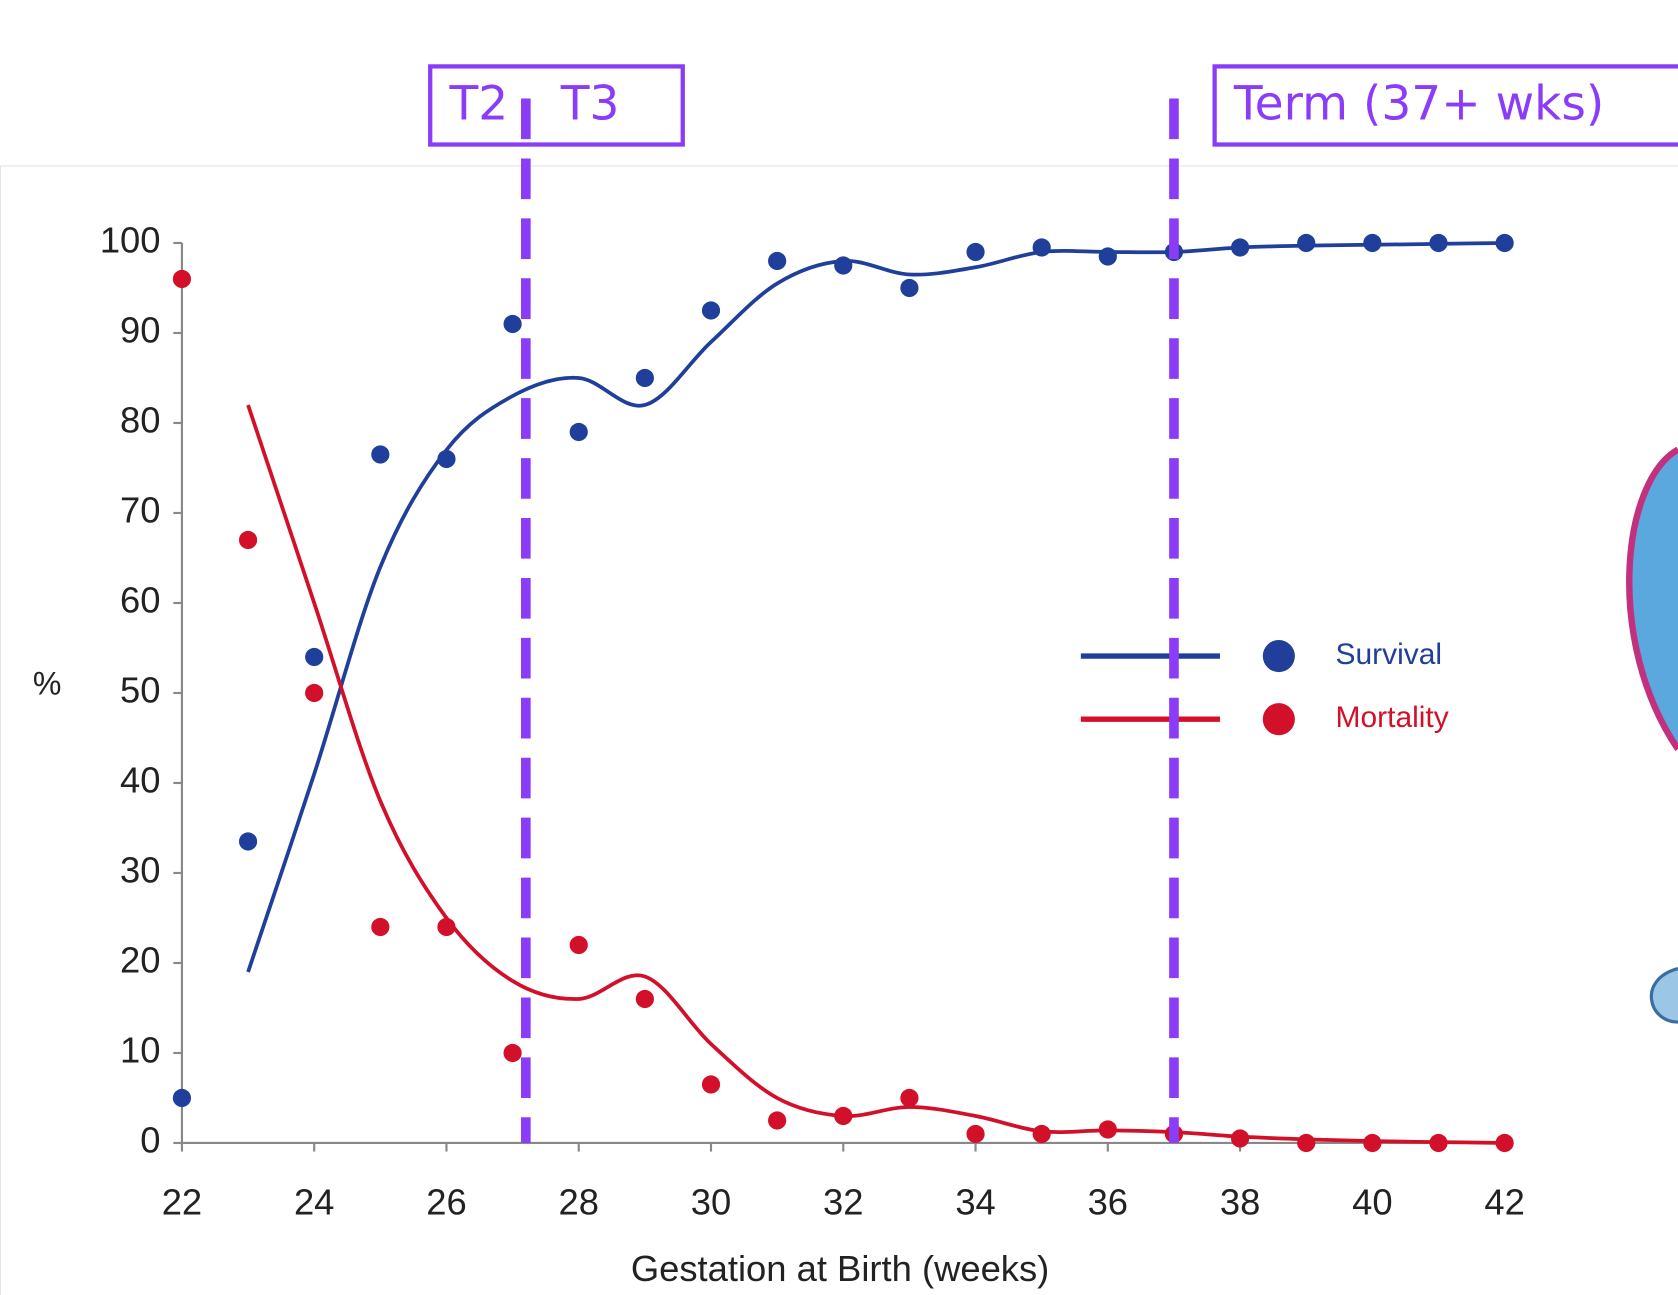 The height and width of the screenshot is (1295, 1678). Describe the element at coordinates (1240, 1202) in the screenshot. I see `x-tick-label: 38` at that location.